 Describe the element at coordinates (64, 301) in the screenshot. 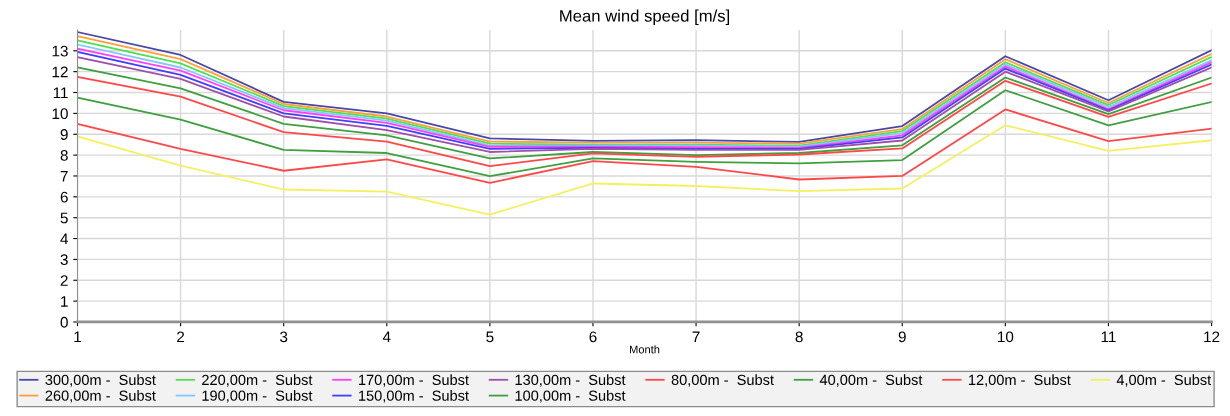

I see `y-tick-label: 1` at that location.